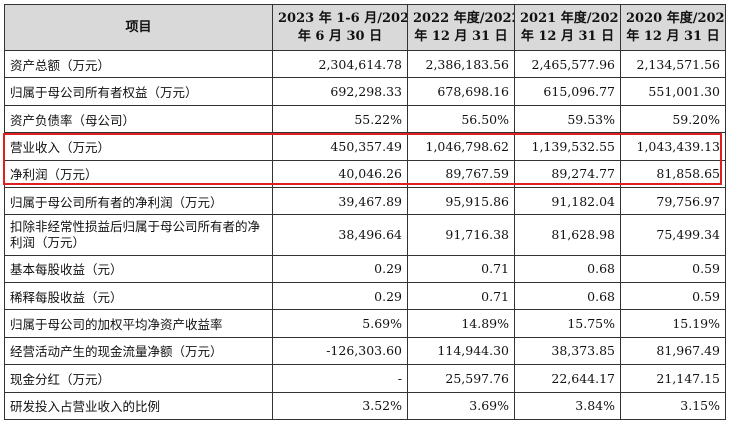 The height and width of the screenshot is (425, 729). I want to click on table-row: 现金分红（万元） - 25,597.76 22,644.17 21,147.15, so click(365, 378).